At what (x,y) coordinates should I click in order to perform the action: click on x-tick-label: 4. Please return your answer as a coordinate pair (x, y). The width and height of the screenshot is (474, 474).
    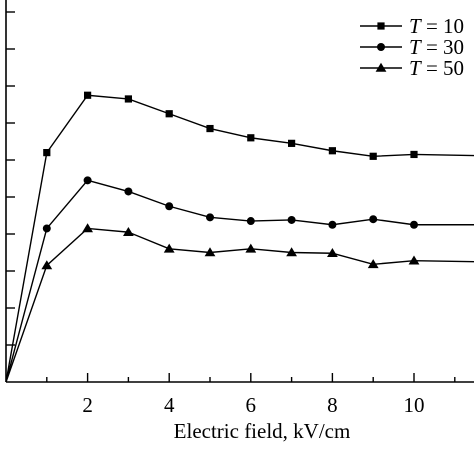
    Looking at the image, I should click on (169, 405).